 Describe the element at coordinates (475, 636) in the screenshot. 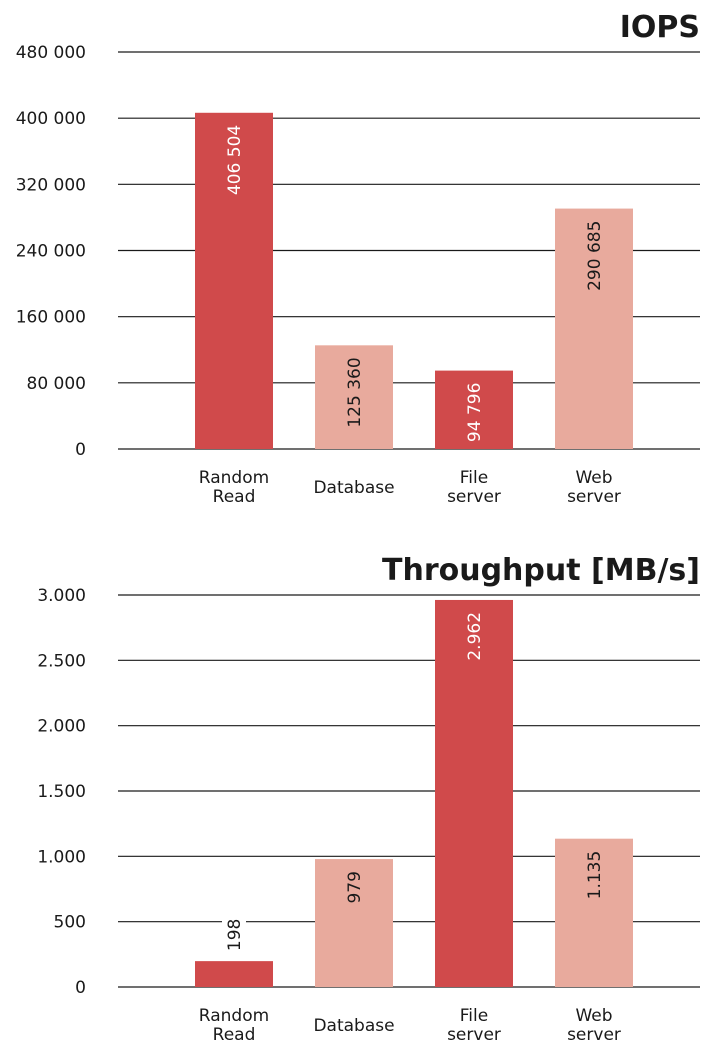

I see `value-label: 2.962` at that location.